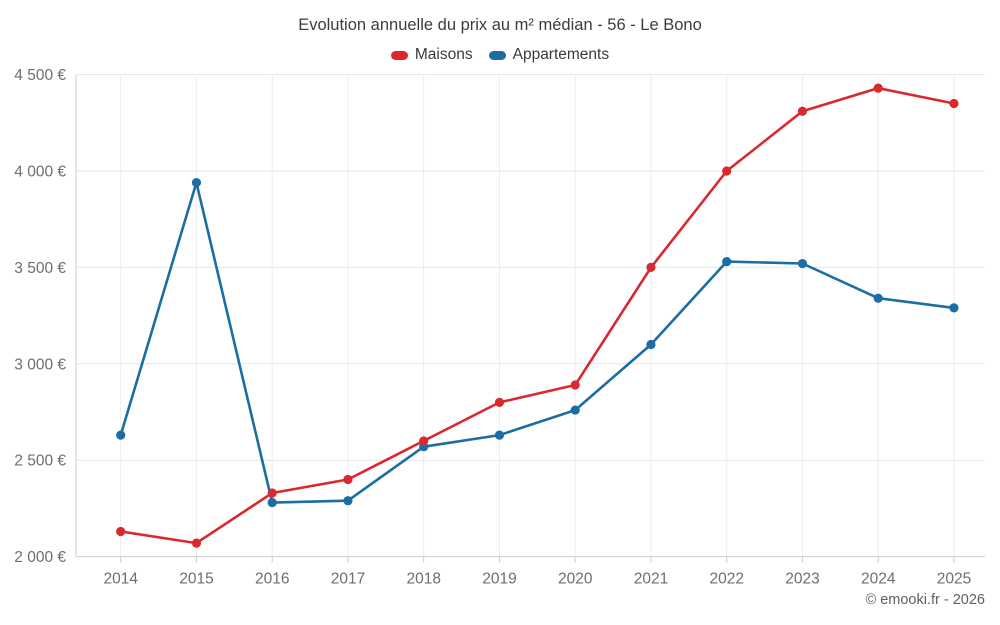 Image resolution: width=1000 pixels, height=625 pixels. What do you see at coordinates (499, 435) in the screenshot?
I see `data-point-appartements-2019` at bounding box center [499, 435].